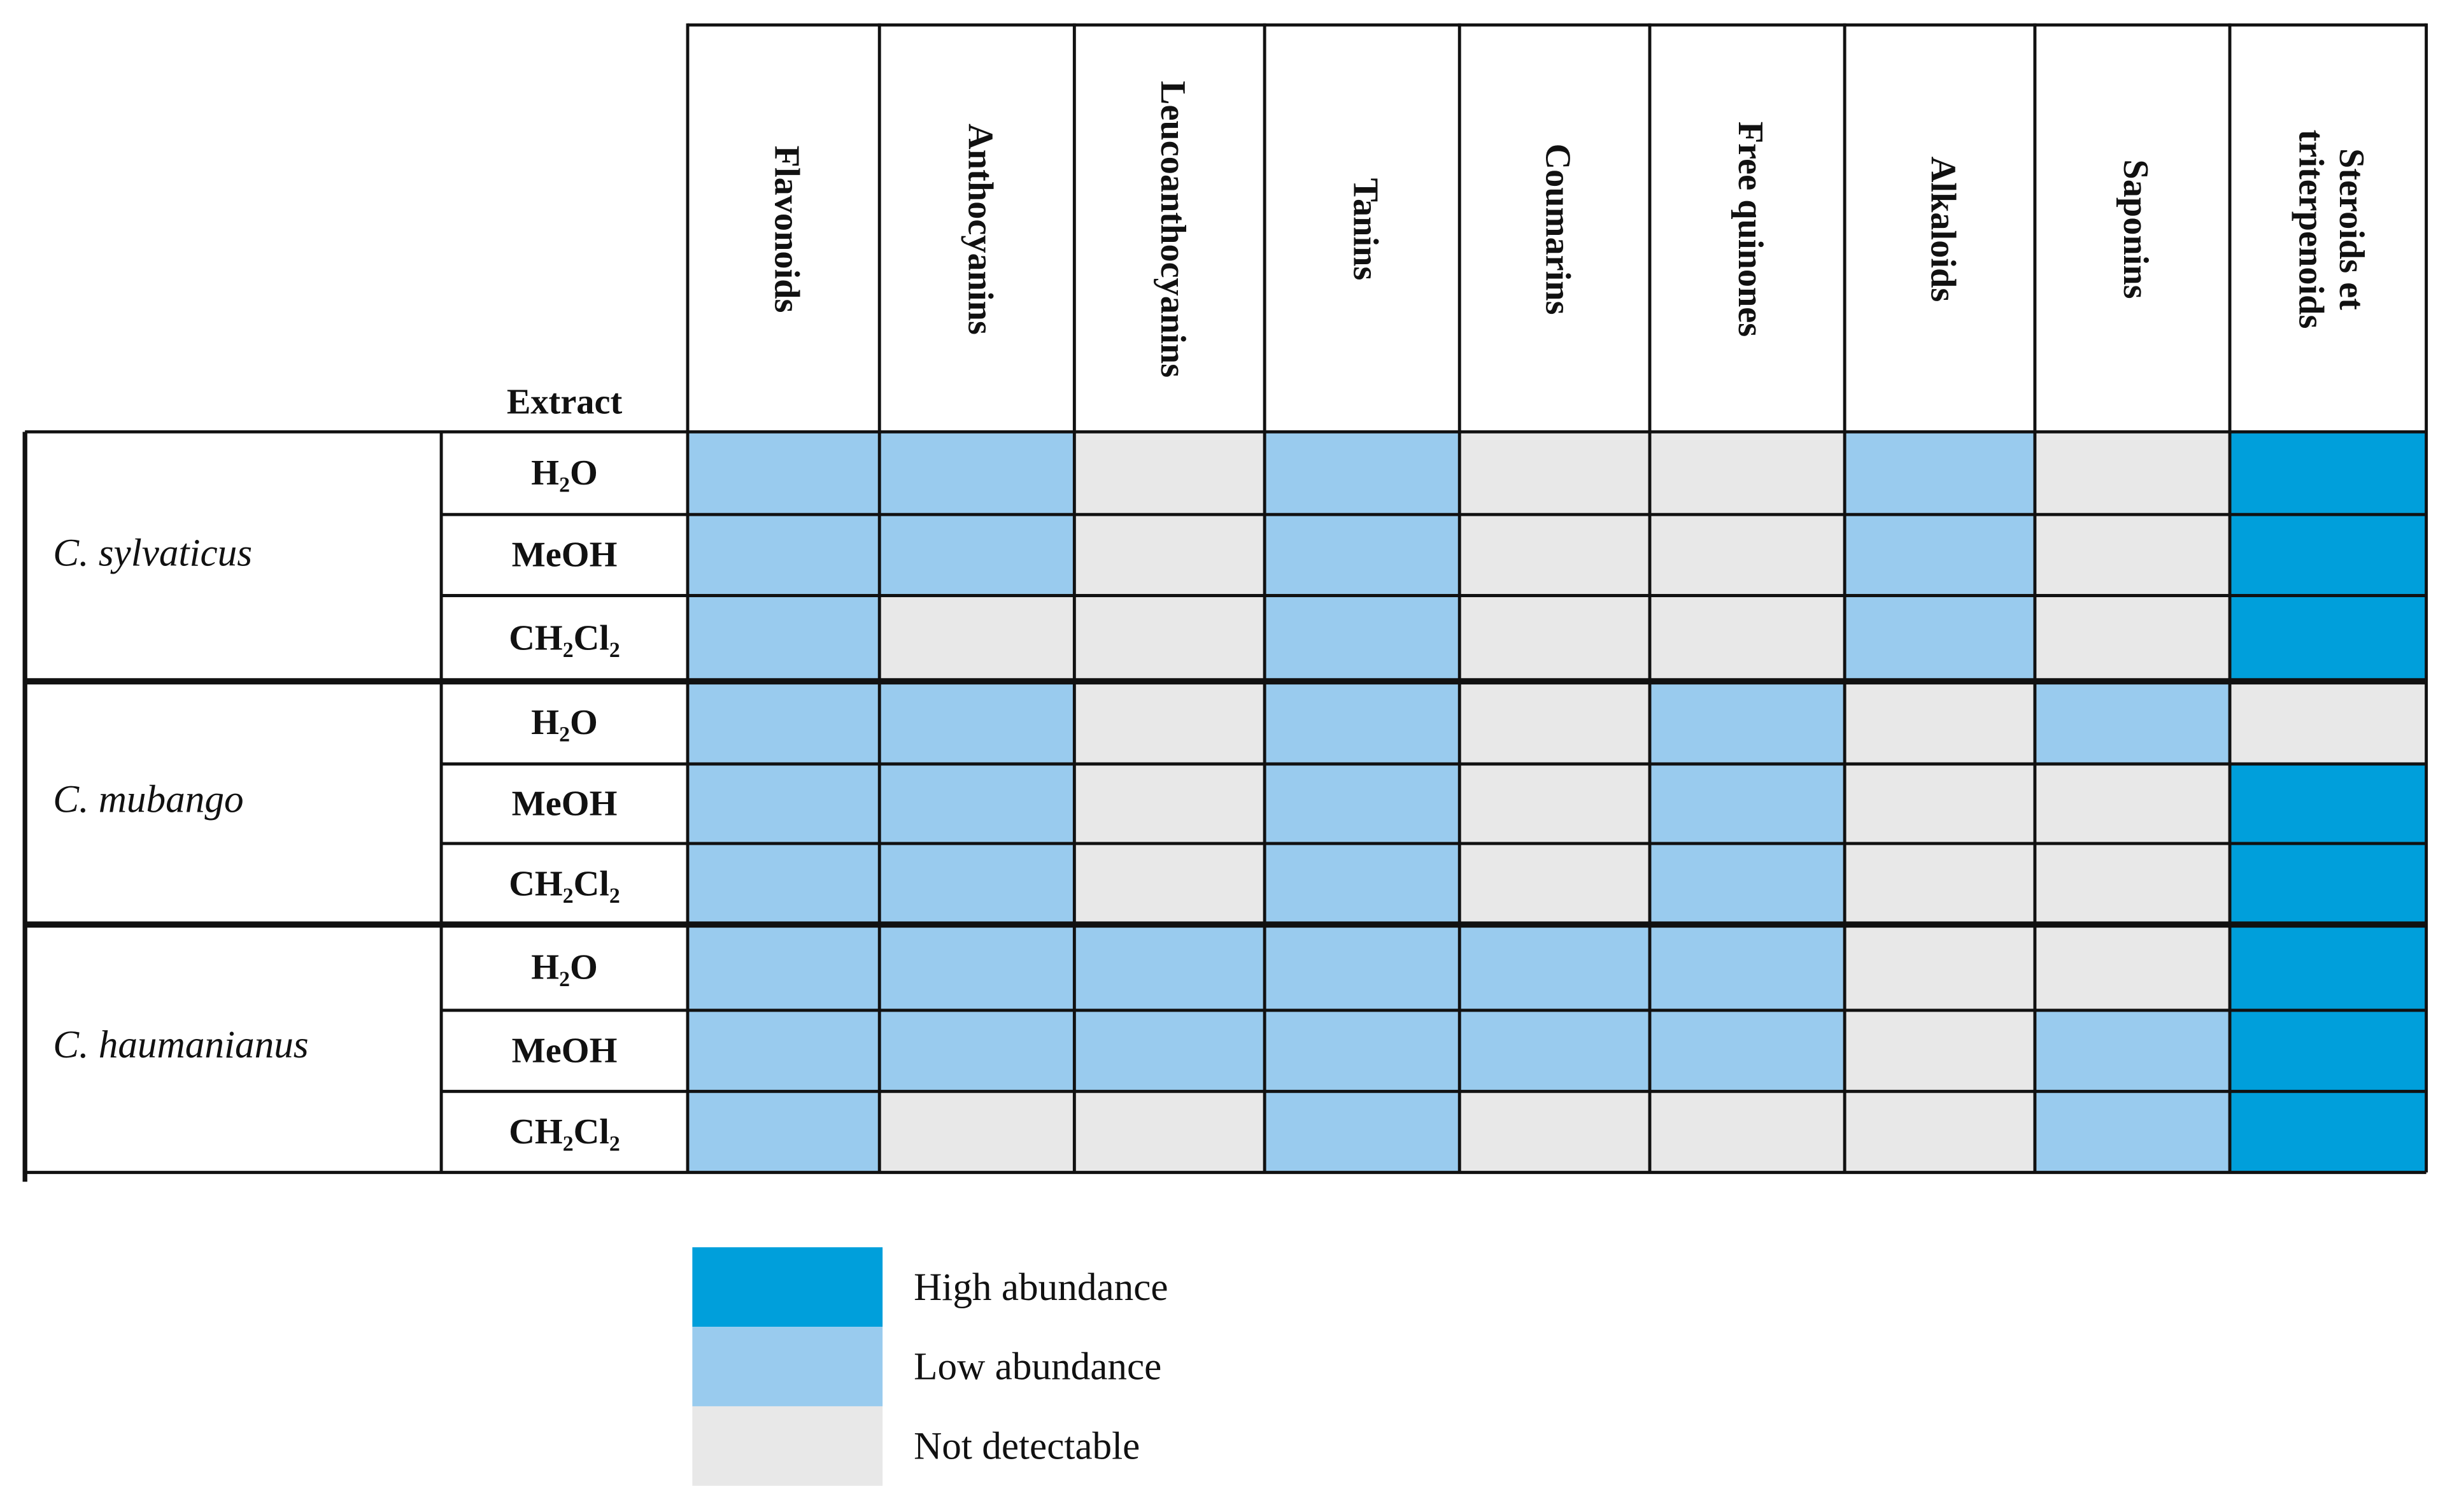 Image resolution: width=2445 pixels, height=1512 pixels. What do you see at coordinates (1173, 230) in the screenshot?
I see `column-header: Leucoanthocyanins` at bounding box center [1173, 230].